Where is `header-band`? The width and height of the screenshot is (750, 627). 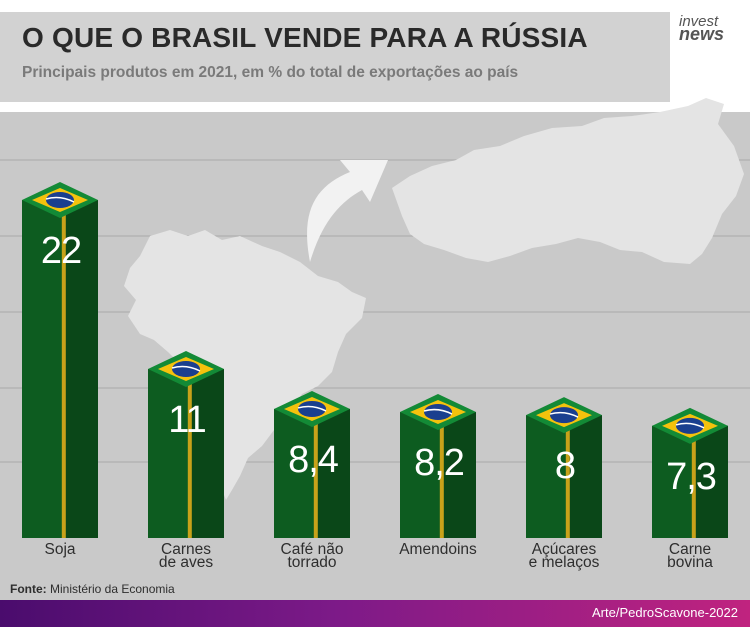
header-band is located at coordinates (335, 57).